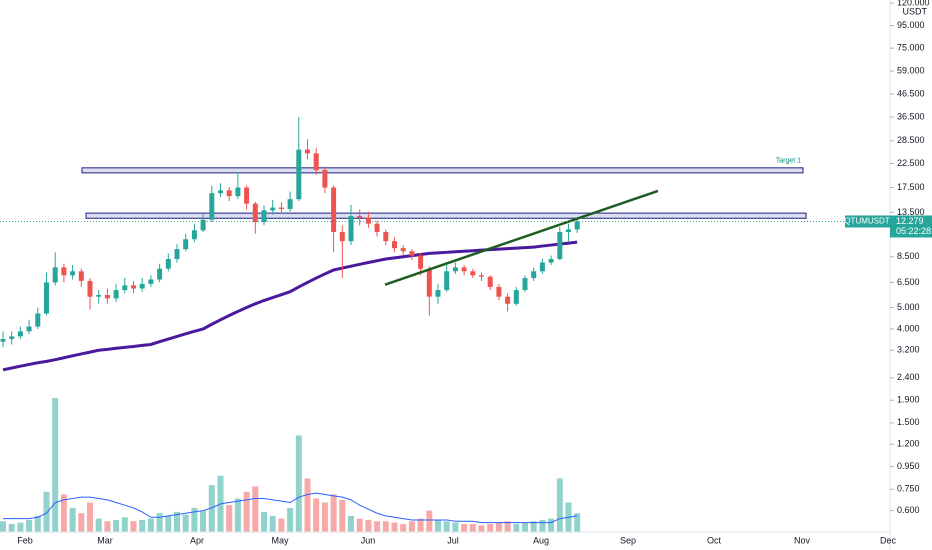 The width and height of the screenshot is (932, 550). I want to click on y-tick-label: 4.000, so click(908, 328).